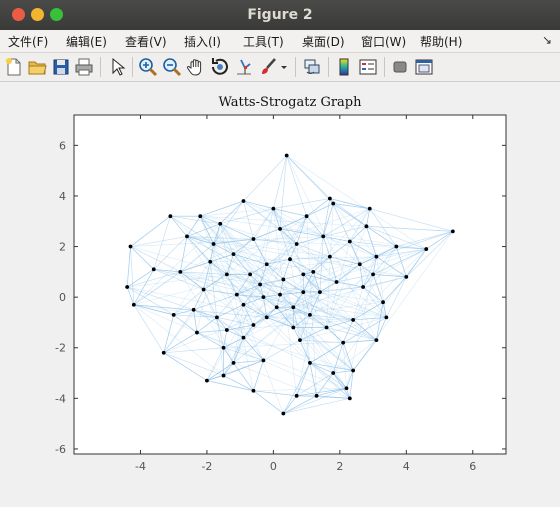 The height and width of the screenshot is (507, 560). What do you see at coordinates (56, 14) in the screenshot?
I see `maximize-window-button` at bounding box center [56, 14].